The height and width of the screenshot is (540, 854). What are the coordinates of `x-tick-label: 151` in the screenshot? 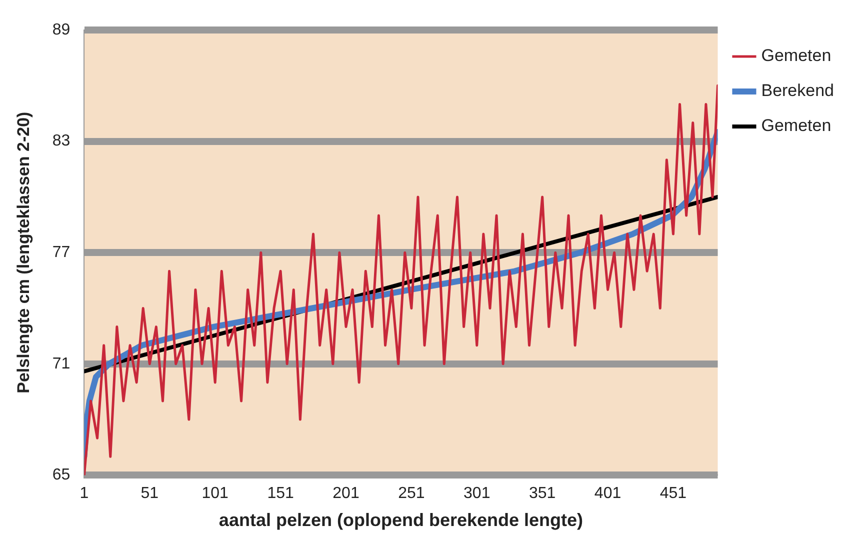 It's located at (280, 493).